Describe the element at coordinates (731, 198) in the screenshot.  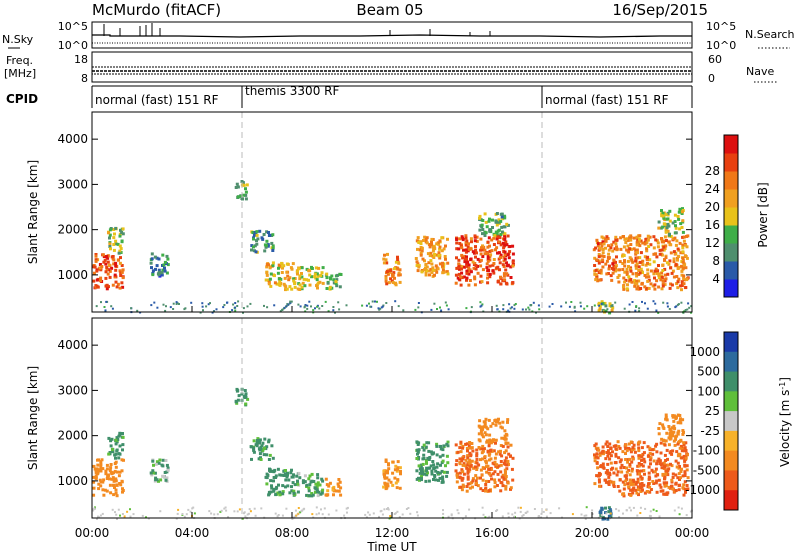
I see `power-colorbar-swatch` at that location.